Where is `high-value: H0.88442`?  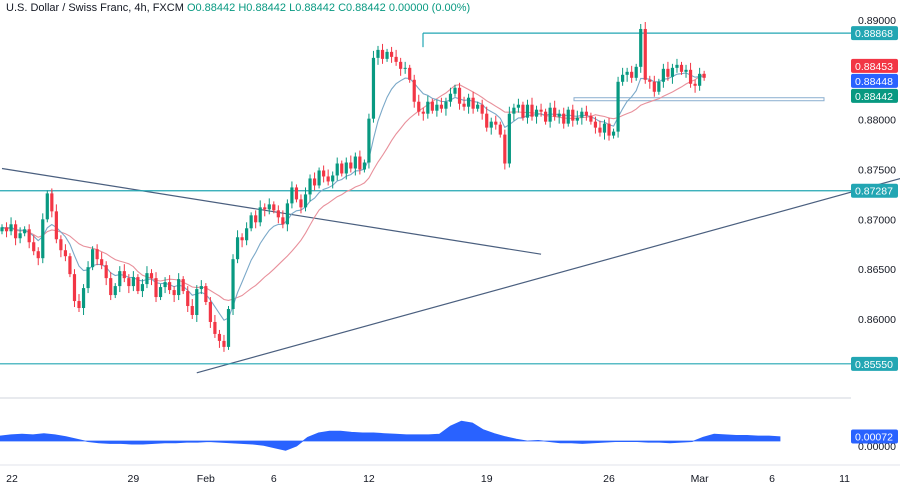
high-value: H0.88442 is located at coordinates (262, 8).